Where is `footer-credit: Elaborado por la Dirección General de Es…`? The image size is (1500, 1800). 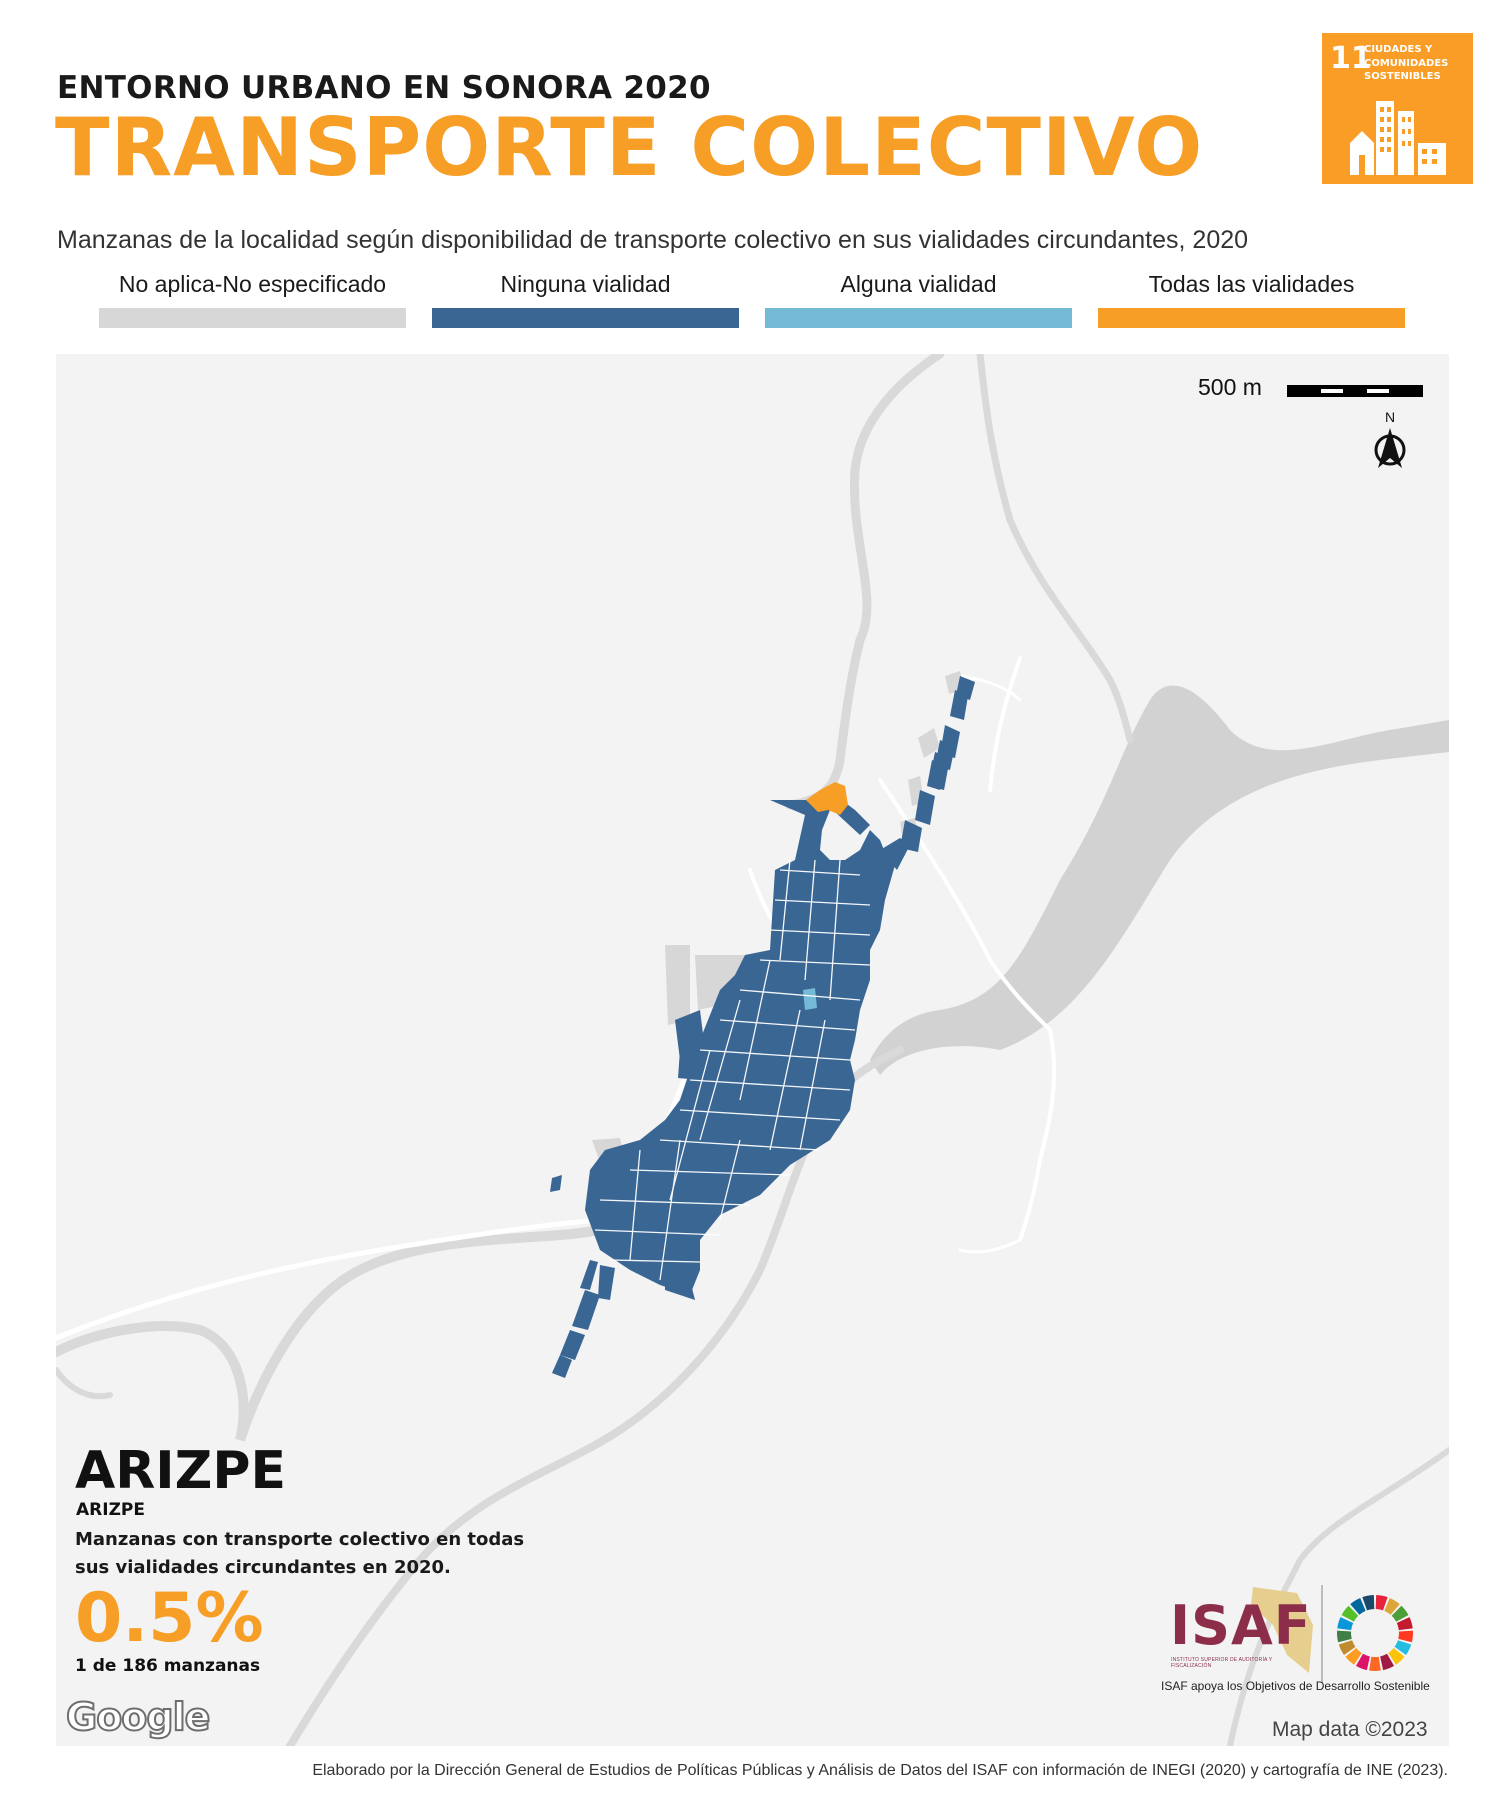 footer-credit: Elaborado por la Dirección General de Es… is located at coordinates (880, 1770).